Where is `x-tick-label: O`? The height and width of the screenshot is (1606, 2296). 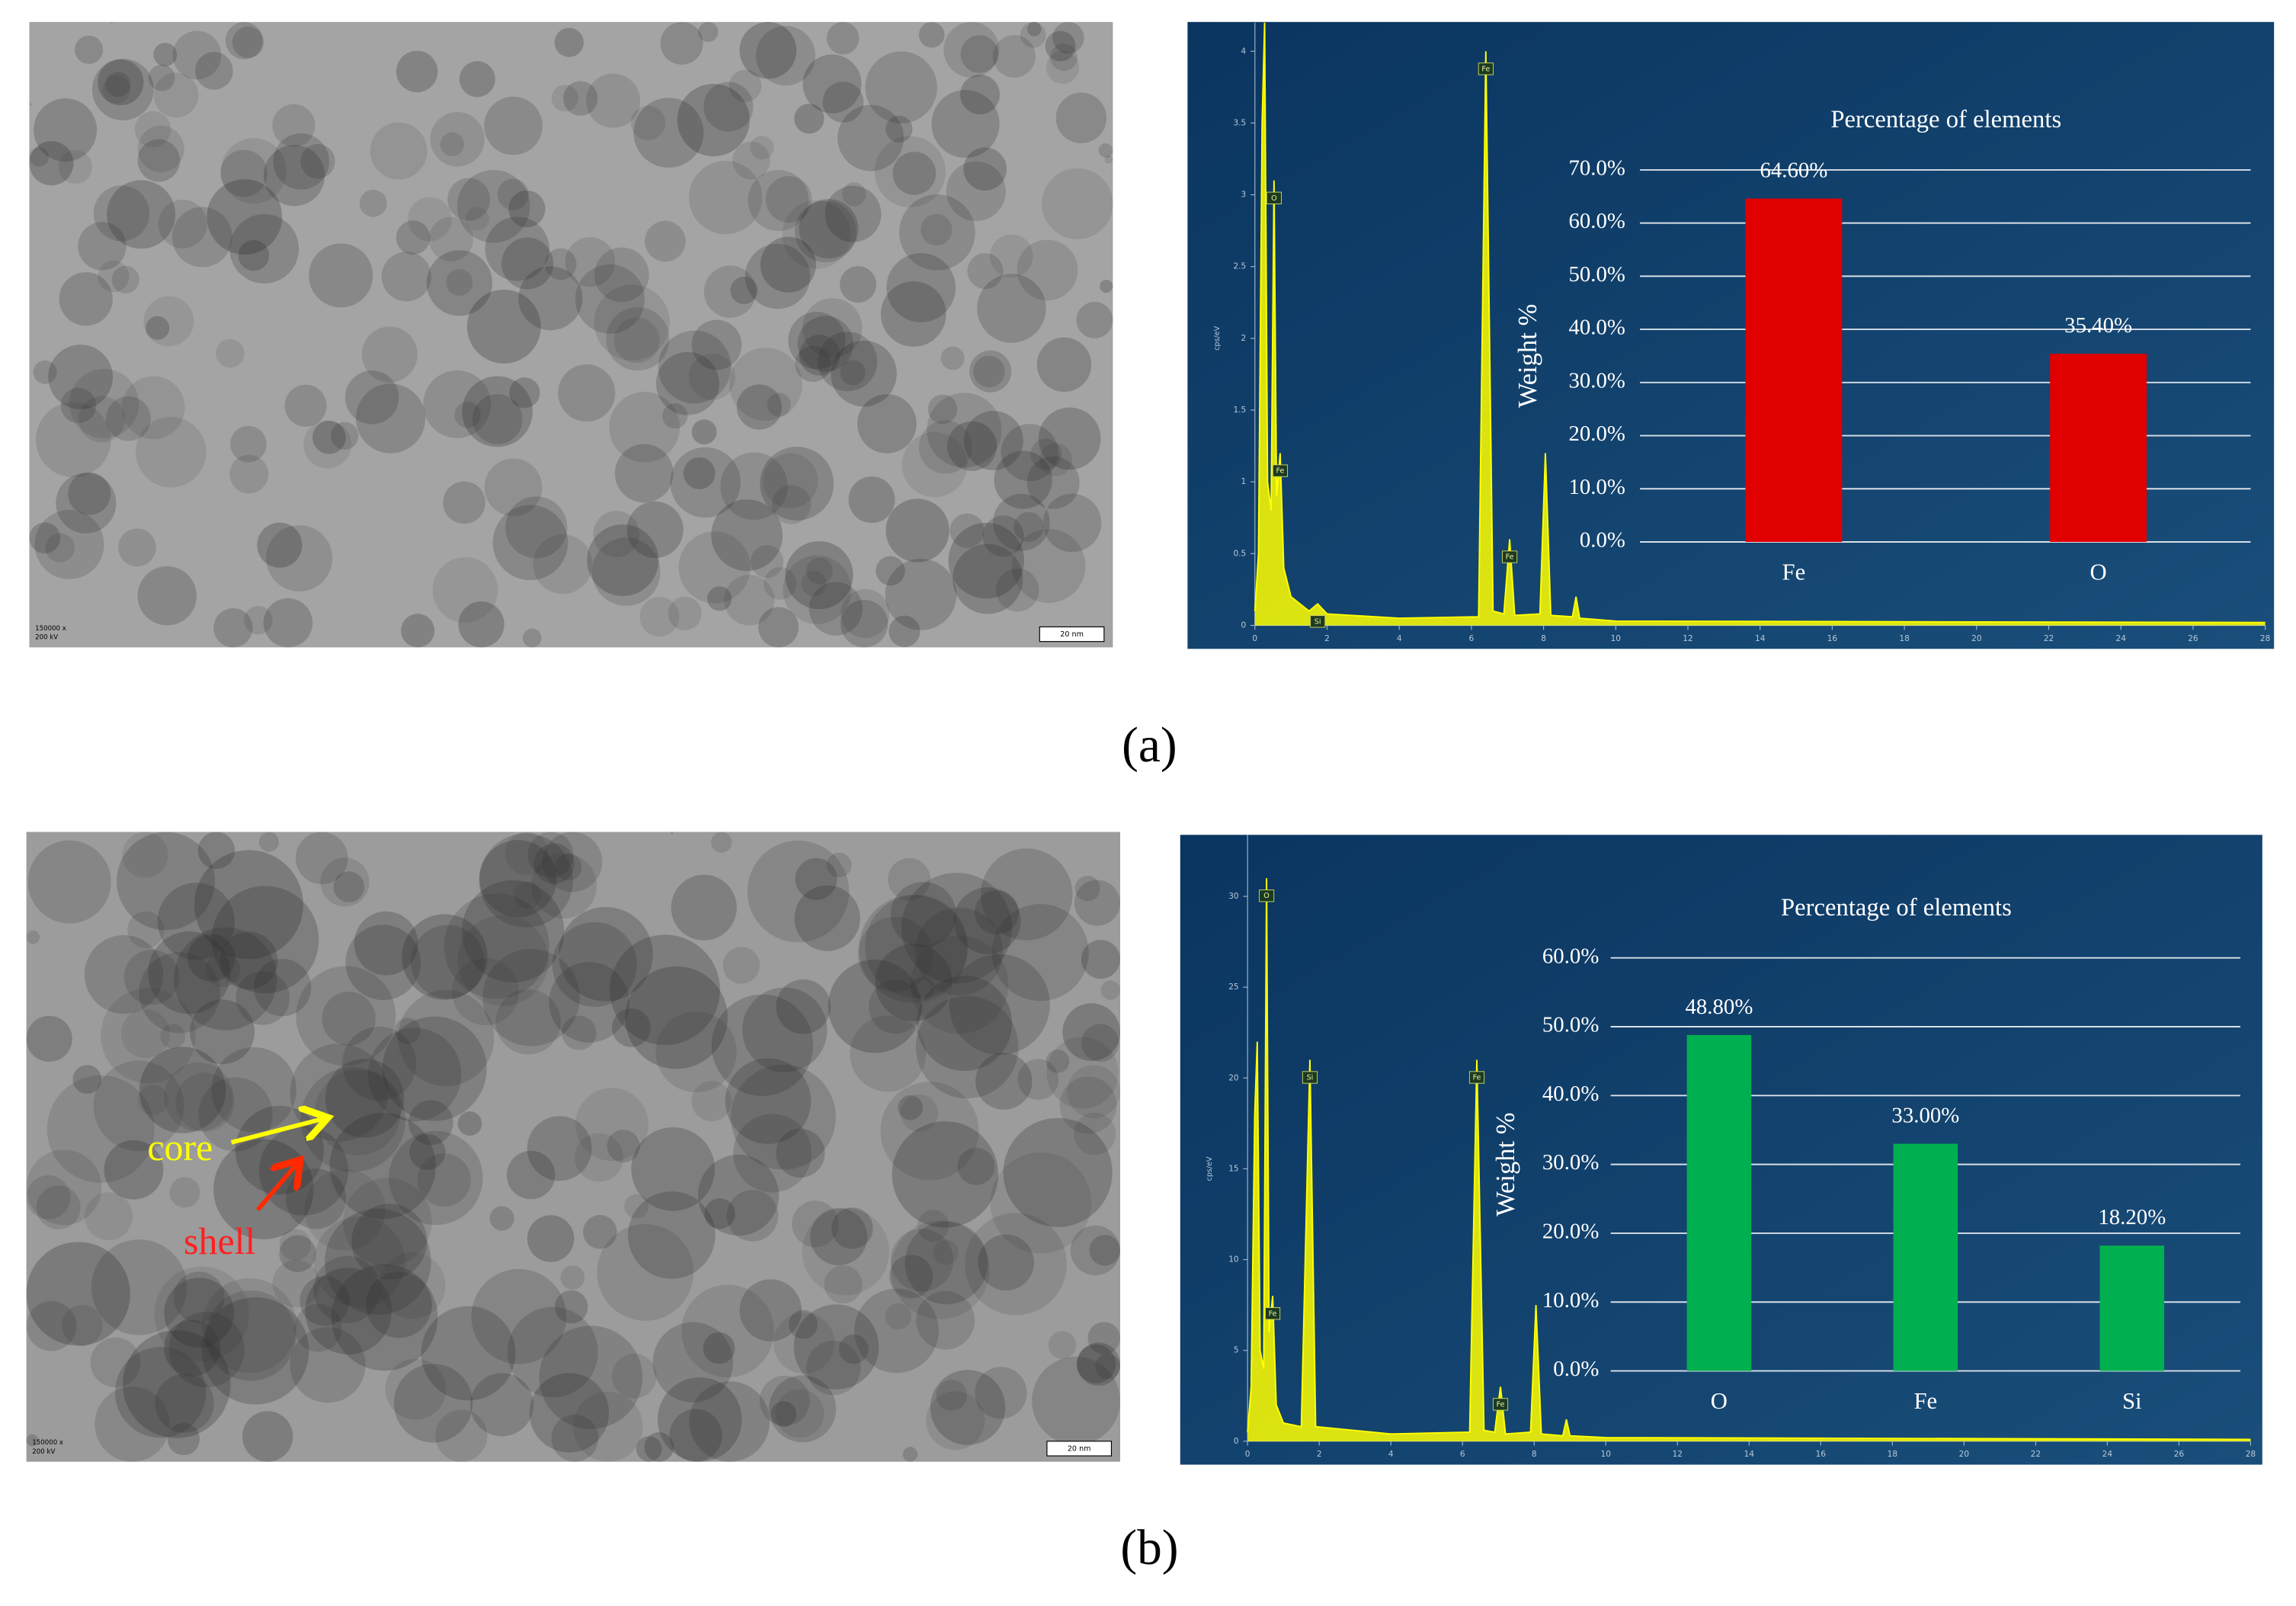 x-tick-label: O is located at coordinates (2097, 572).